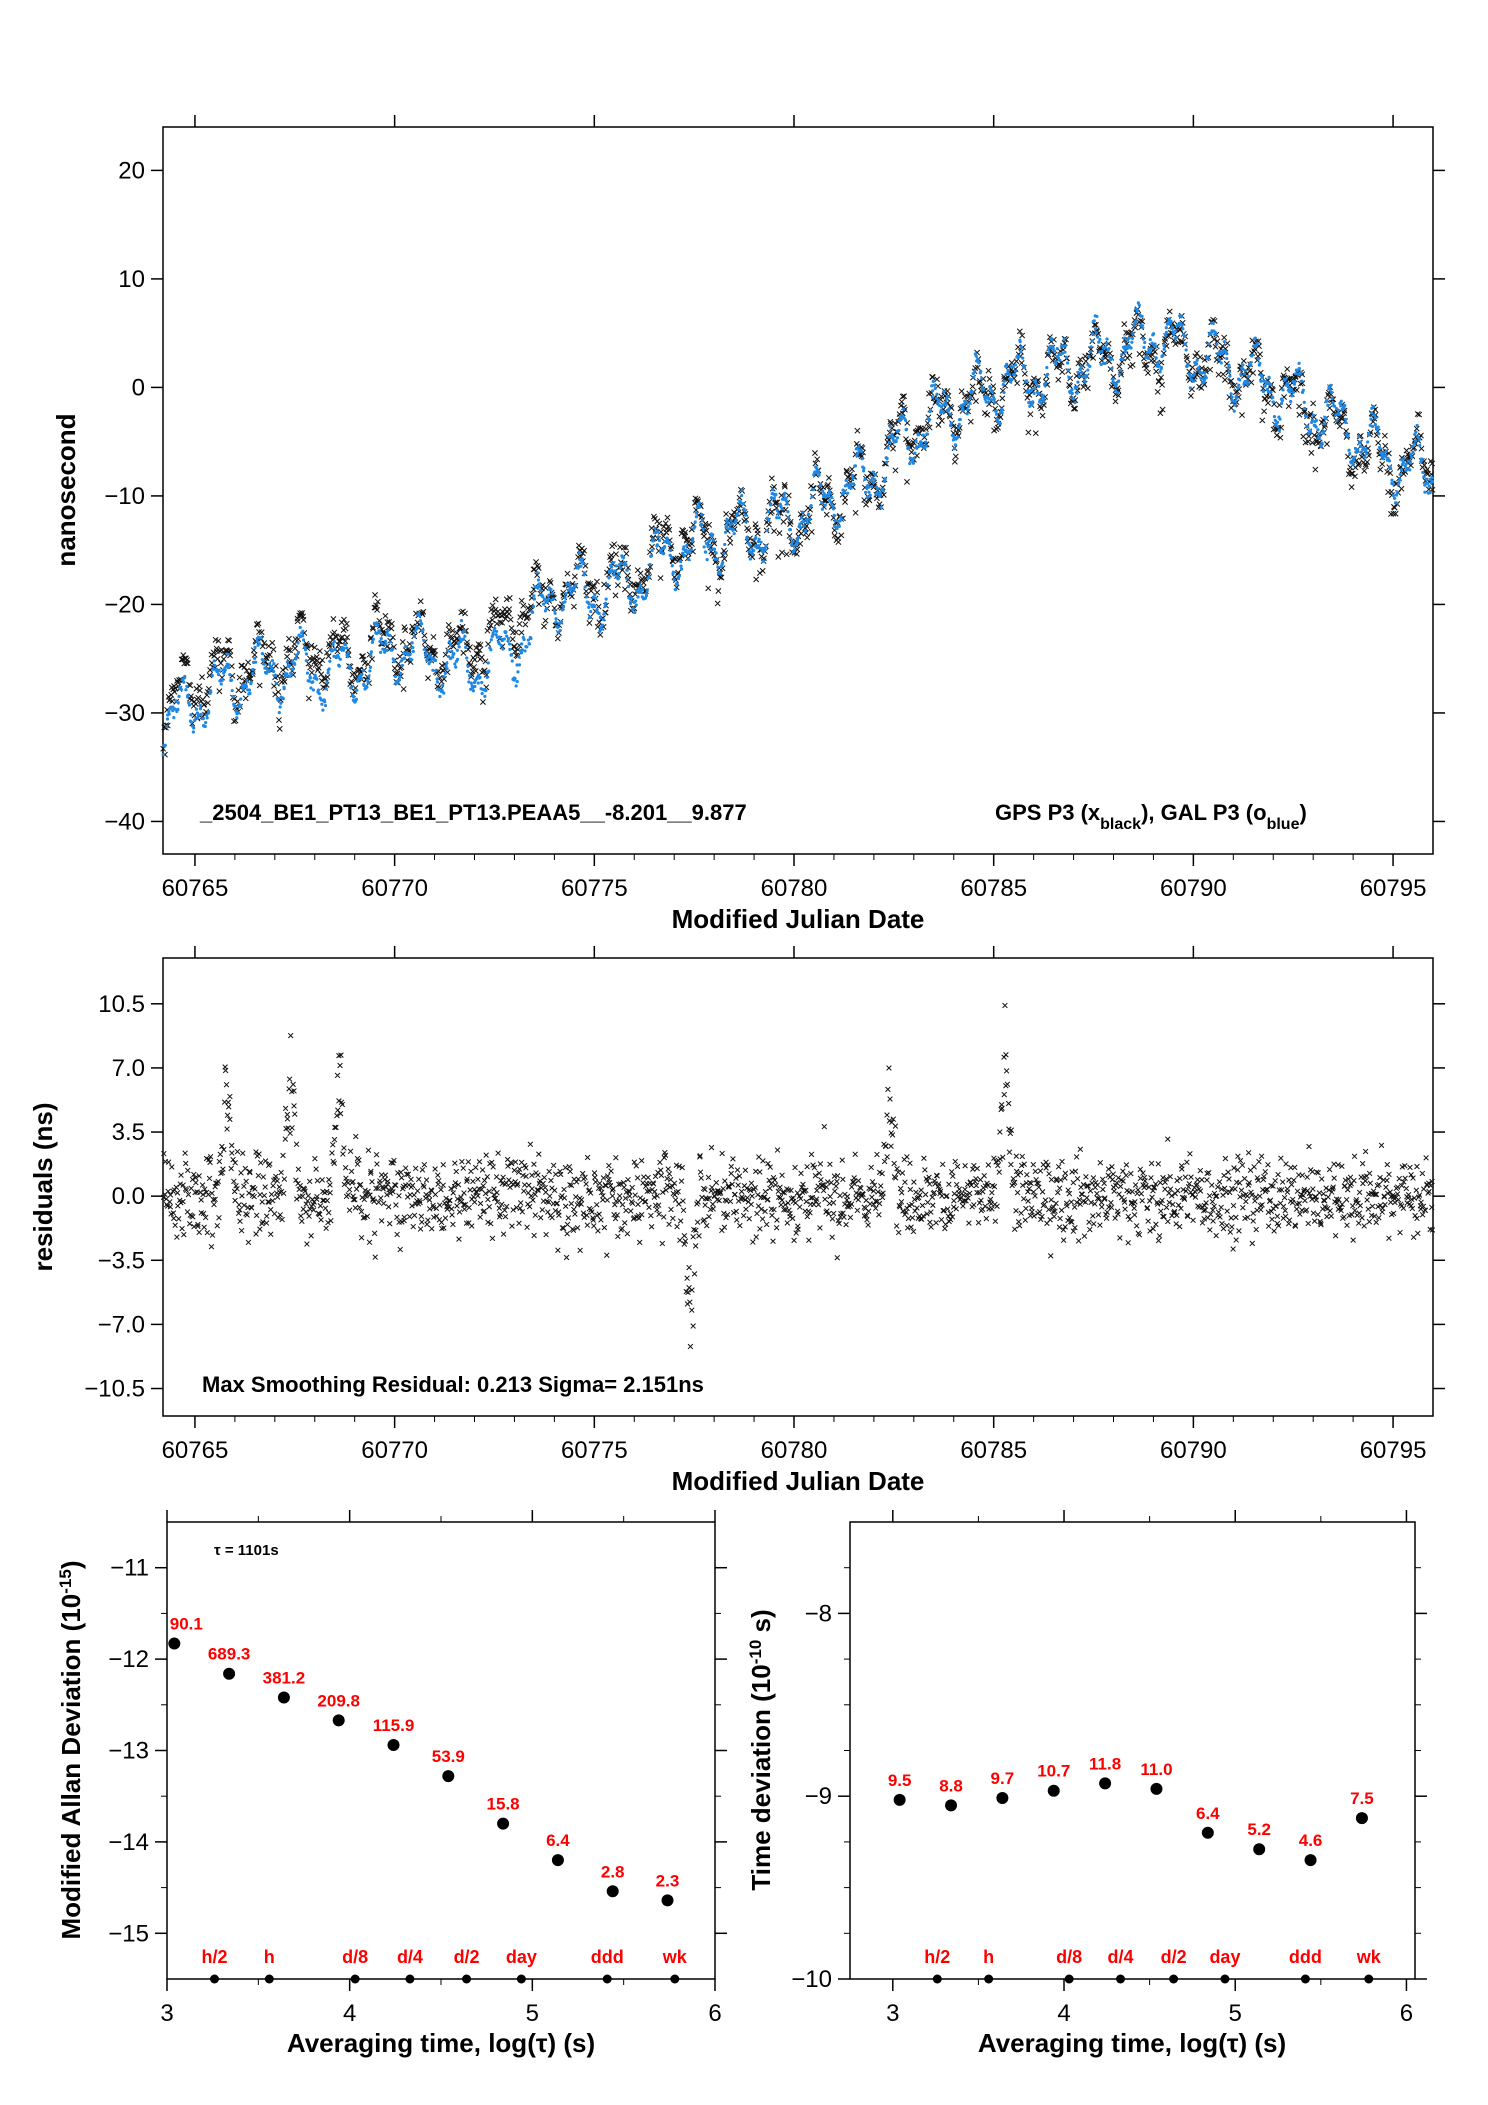 This screenshot has width=1488, height=2105. I want to click on residual-points, so click(798, 1176).